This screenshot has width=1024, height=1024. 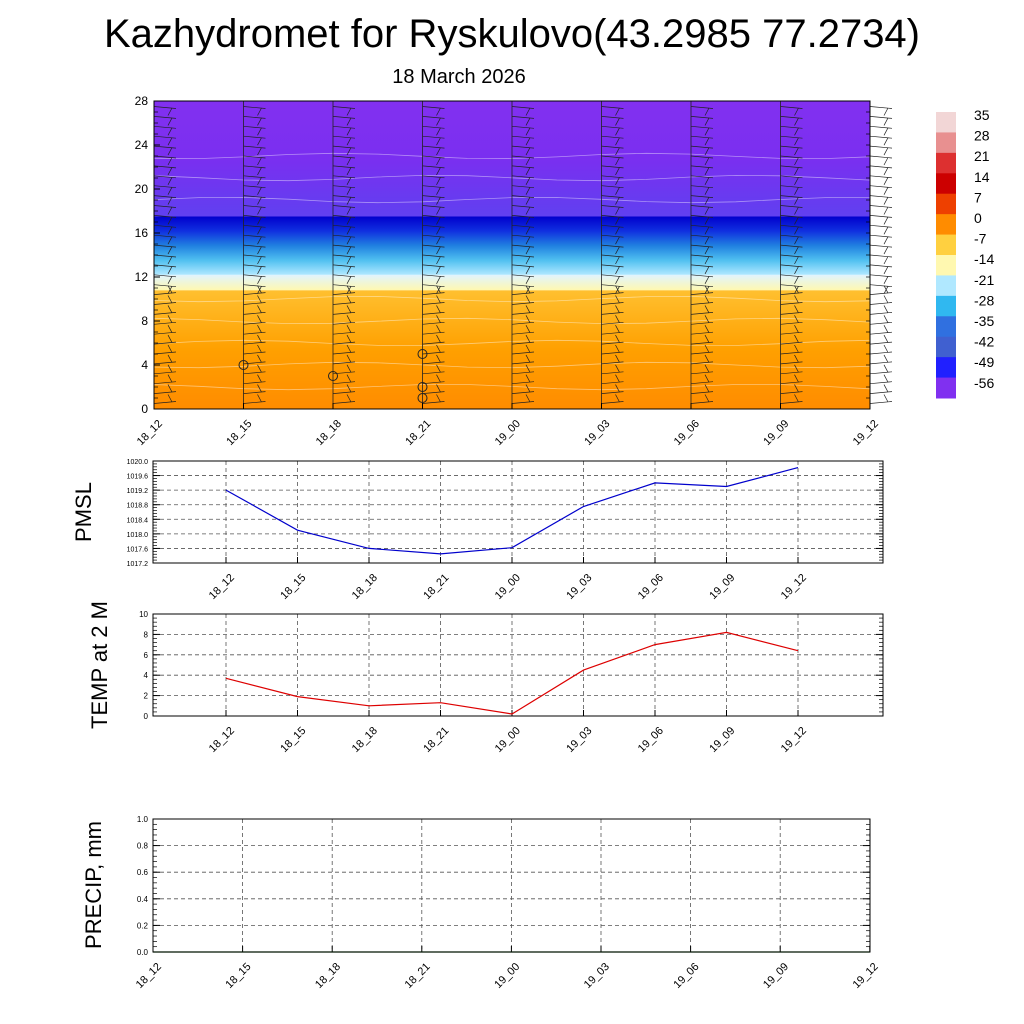 What do you see at coordinates (984, 342) in the screenshot?
I see `colorbar-label: -42` at bounding box center [984, 342].